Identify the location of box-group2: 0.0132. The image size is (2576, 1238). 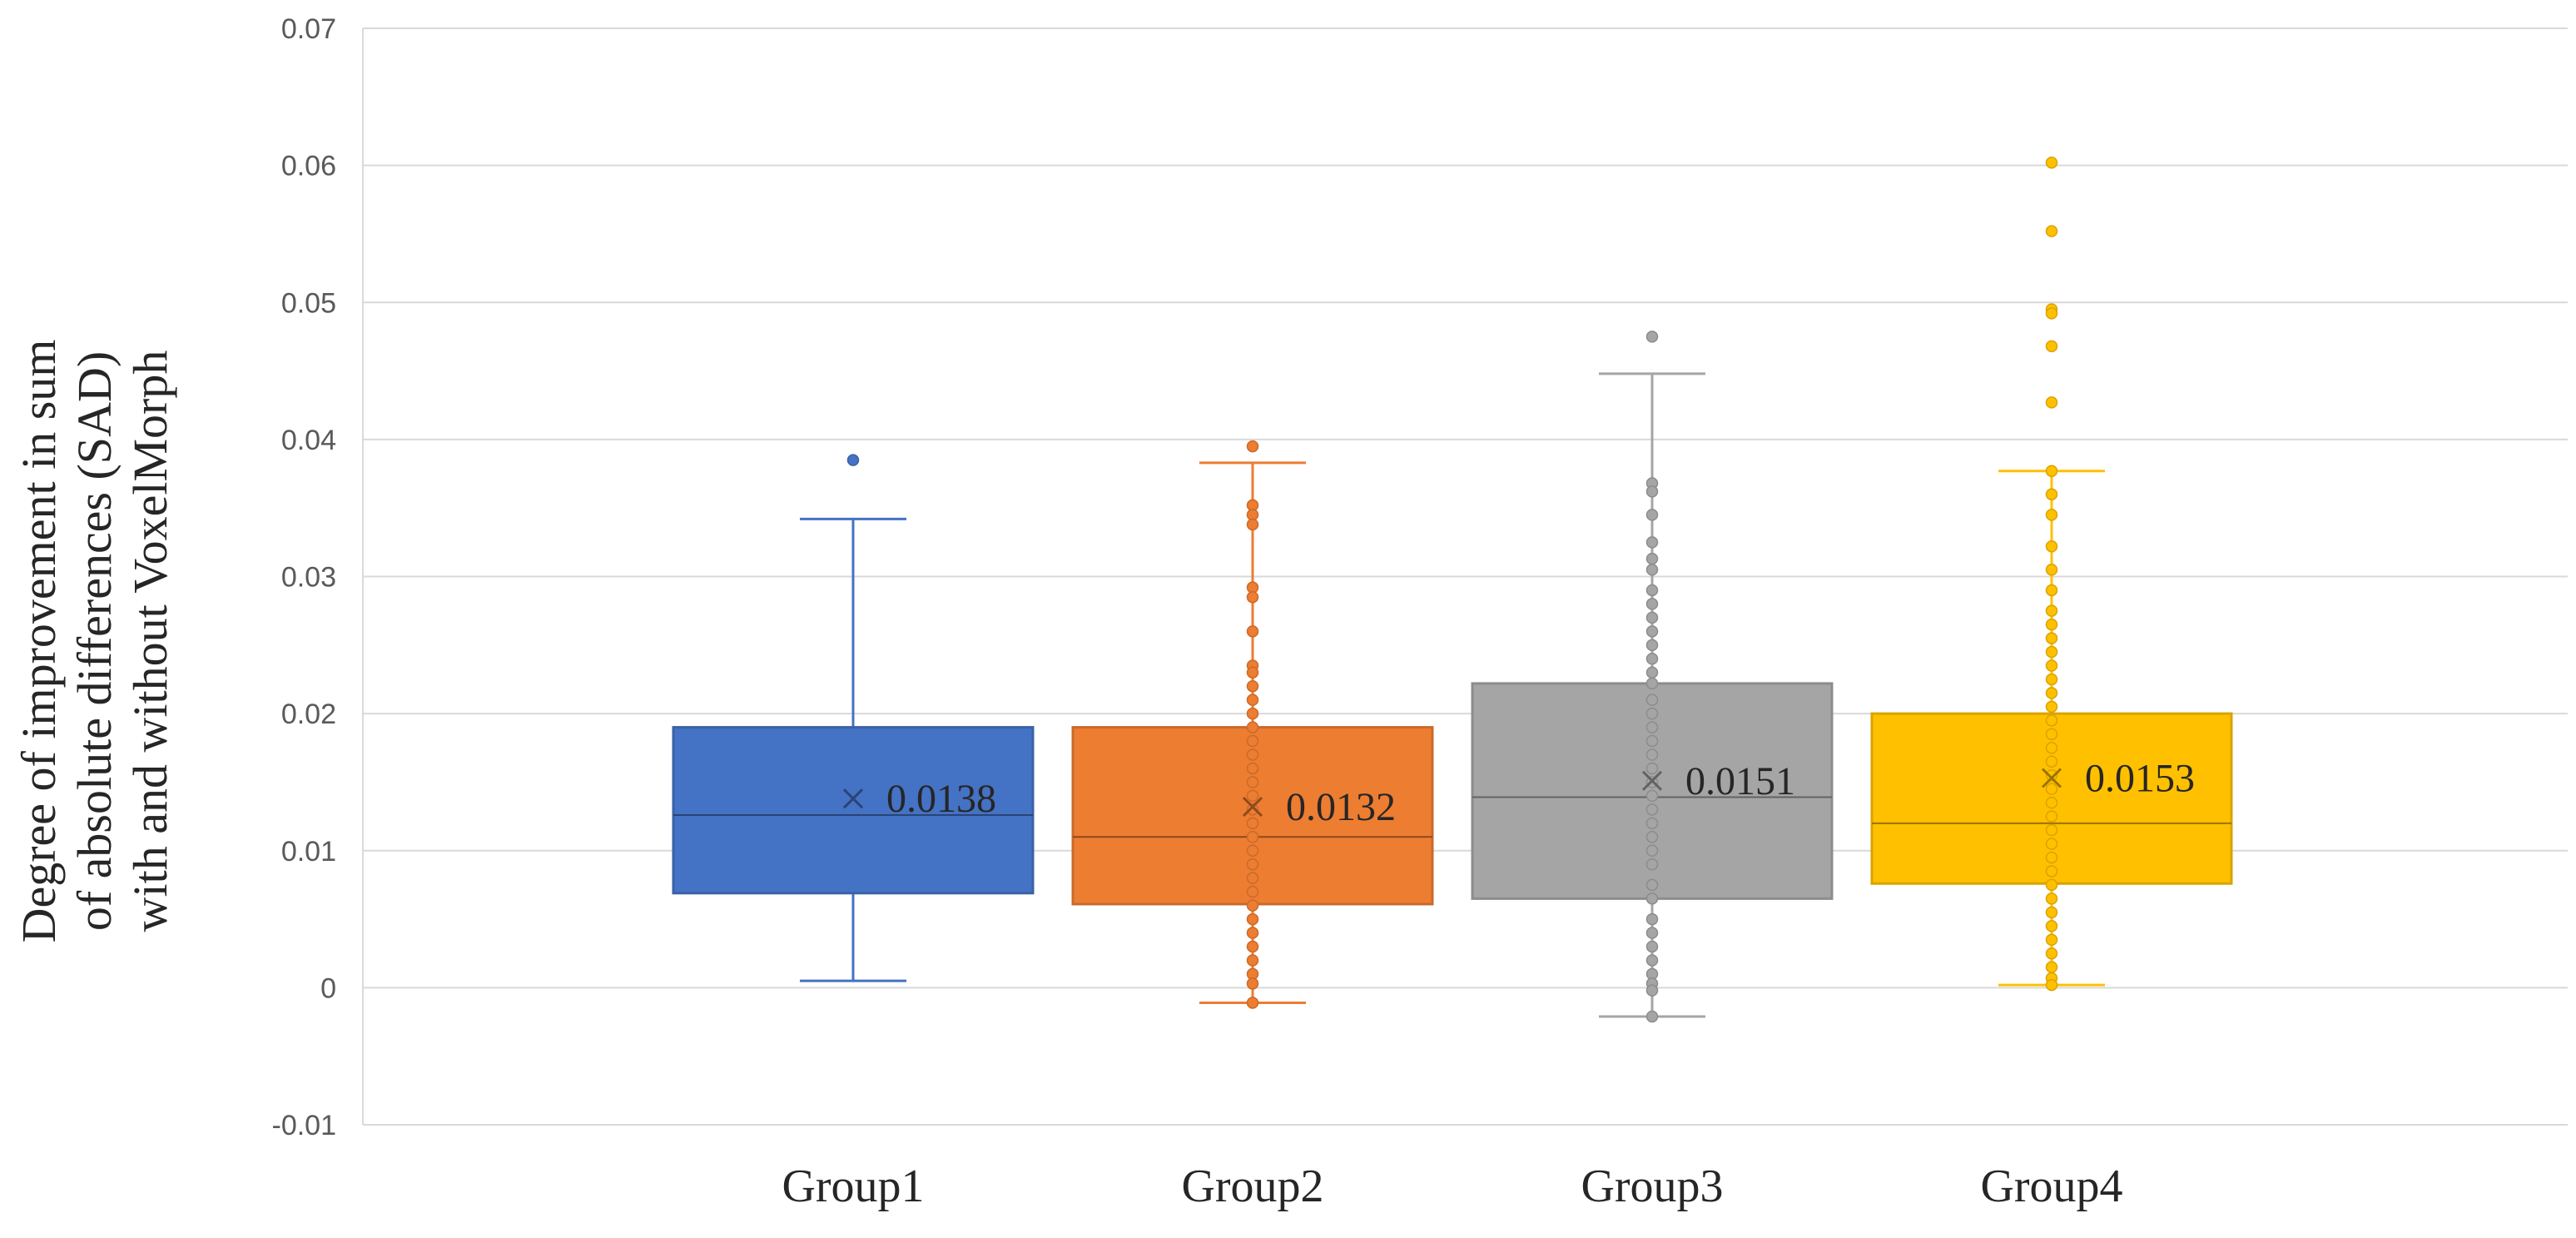
(1252, 724).